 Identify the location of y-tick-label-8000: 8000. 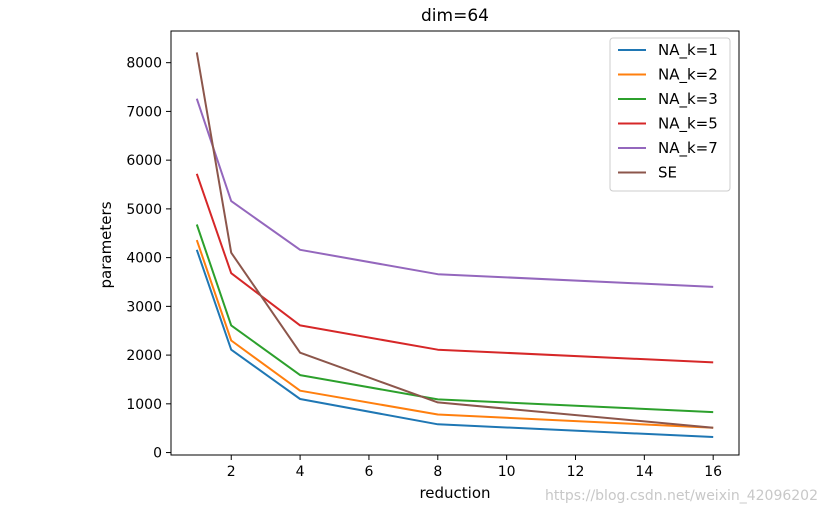
(144, 64).